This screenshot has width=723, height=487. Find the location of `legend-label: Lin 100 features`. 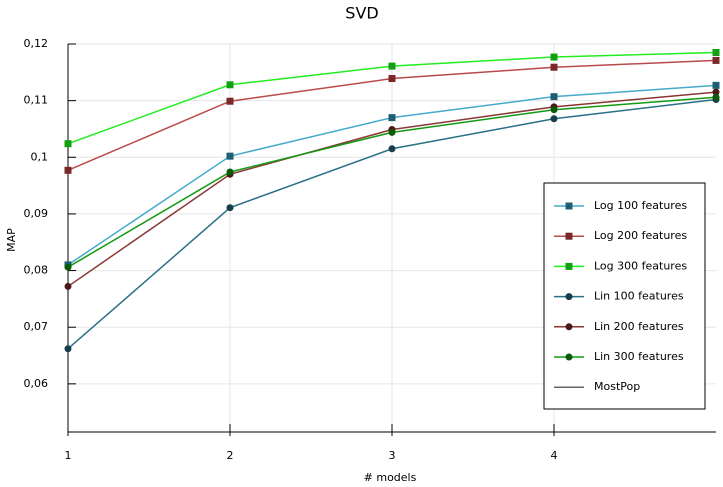

legend-label: Lin 100 features is located at coordinates (639, 296).